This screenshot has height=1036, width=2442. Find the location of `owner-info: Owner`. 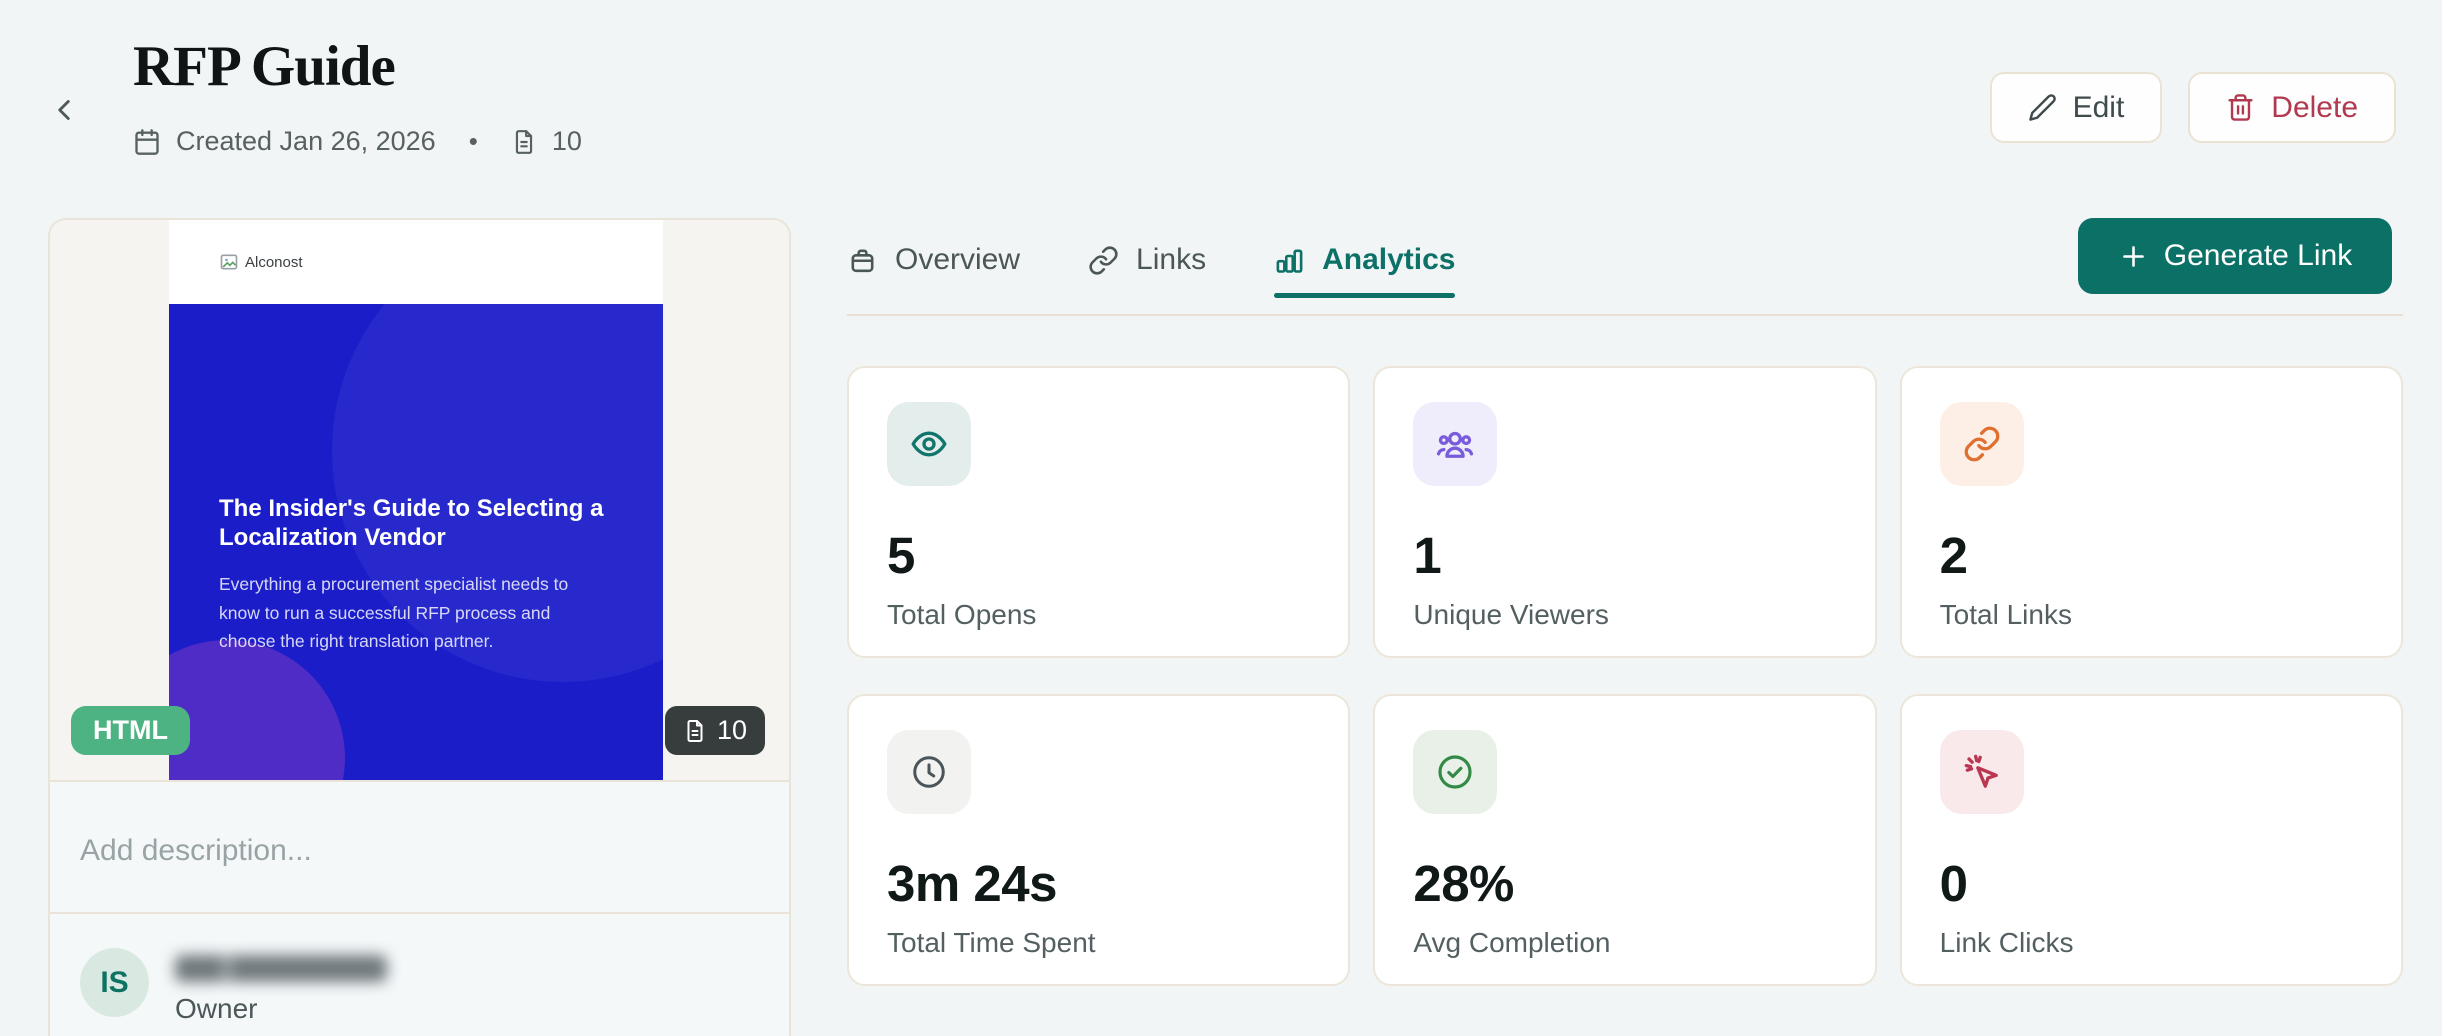

owner-info: Owner is located at coordinates (281, 986).